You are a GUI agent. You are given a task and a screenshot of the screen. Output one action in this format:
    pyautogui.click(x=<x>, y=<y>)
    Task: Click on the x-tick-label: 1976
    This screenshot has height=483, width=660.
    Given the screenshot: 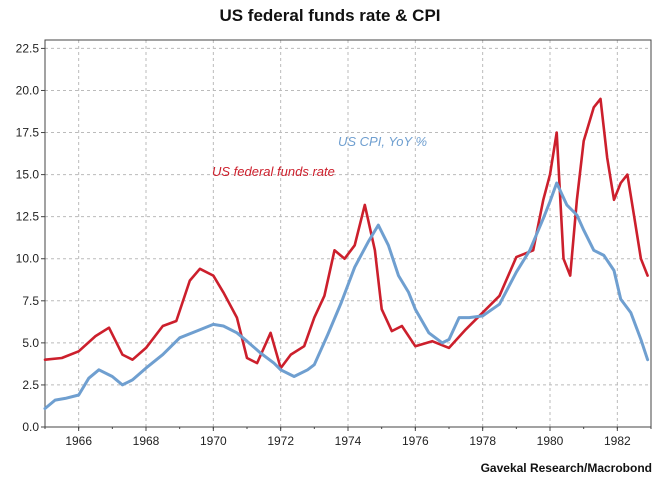 What is the action you would take?
    pyautogui.click(x=415, y=441)
    